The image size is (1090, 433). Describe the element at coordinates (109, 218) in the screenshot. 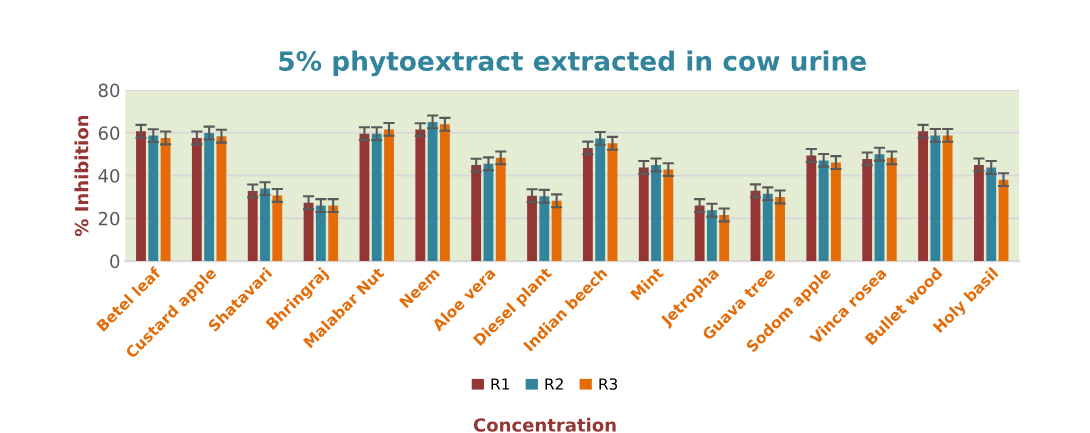

I see `y-tick-label: 20` at that location.